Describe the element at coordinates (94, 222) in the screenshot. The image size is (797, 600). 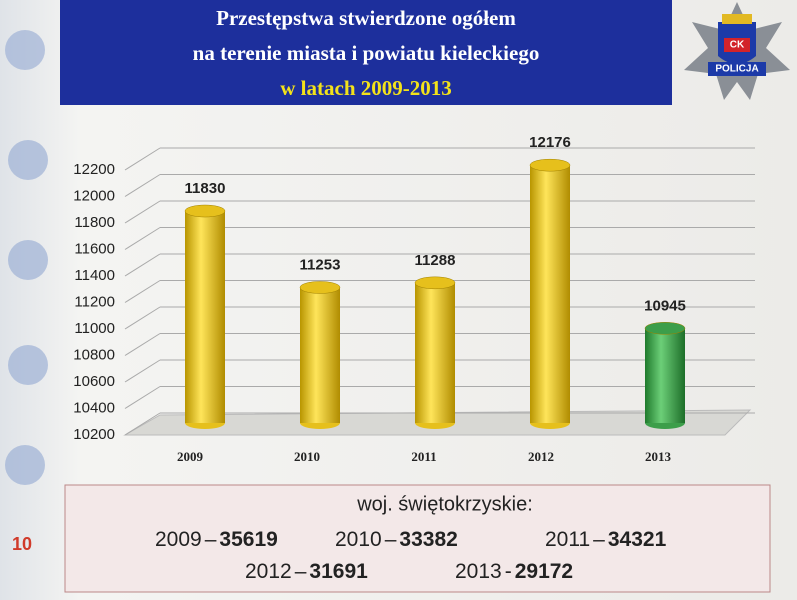
I see `y-tick-label: 11800` at that location.